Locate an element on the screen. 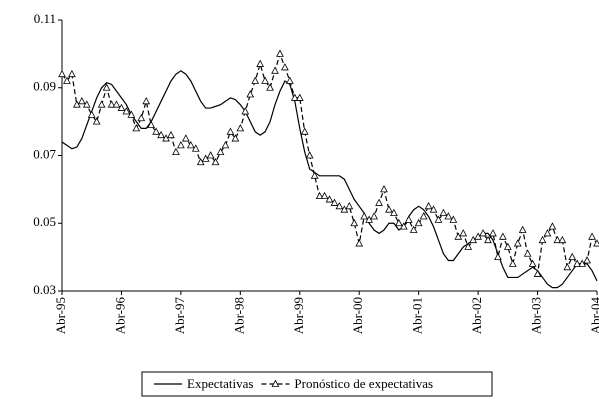 The image size is (599, 400). x-tick-label: Abr-96 is located at coordinates (119, 316).